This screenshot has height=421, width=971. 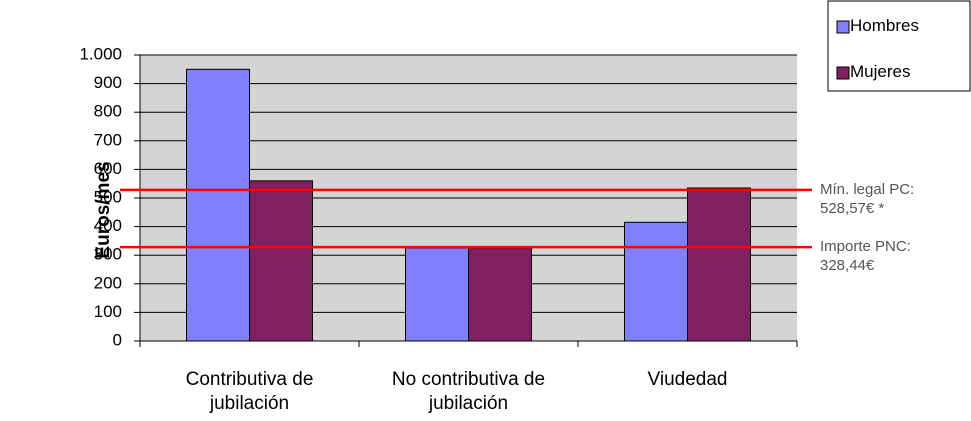 What do you see at coordinates (867, 198) in the screenshot?
I see `reference-label: Mín. legal PC: 528,57€ *` at bounding box center [867, 198].